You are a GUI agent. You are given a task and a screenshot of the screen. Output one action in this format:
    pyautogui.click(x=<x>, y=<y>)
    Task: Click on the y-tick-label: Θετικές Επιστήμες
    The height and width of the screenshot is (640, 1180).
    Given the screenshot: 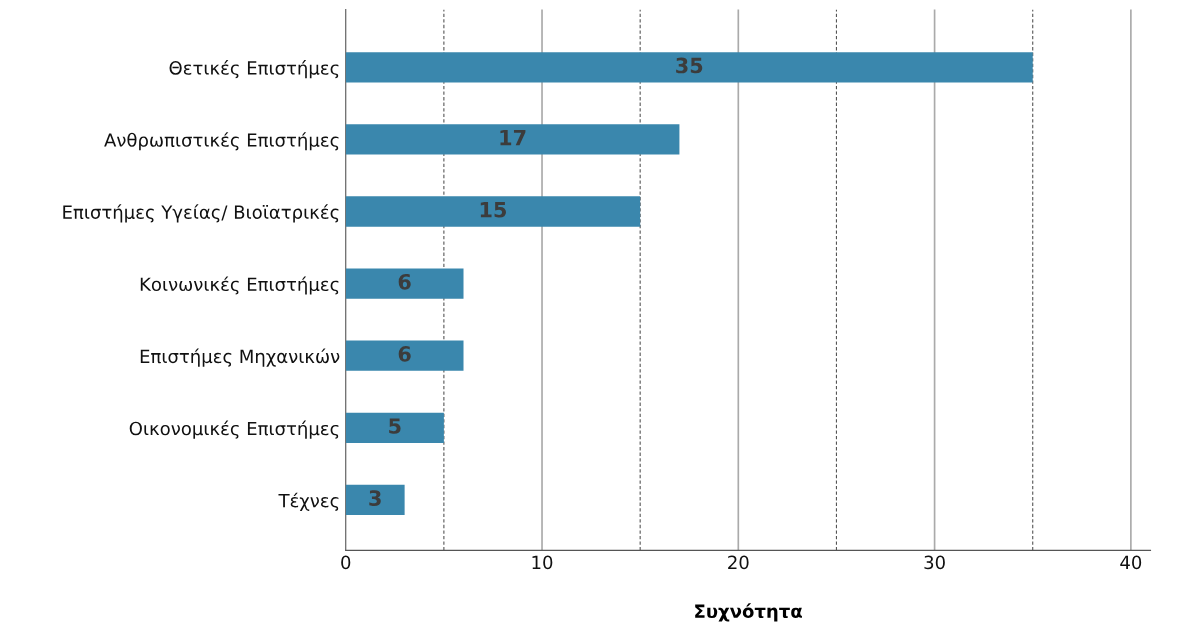 What is the action you would take?
    pyautogui.click(x=254, y=69)
    